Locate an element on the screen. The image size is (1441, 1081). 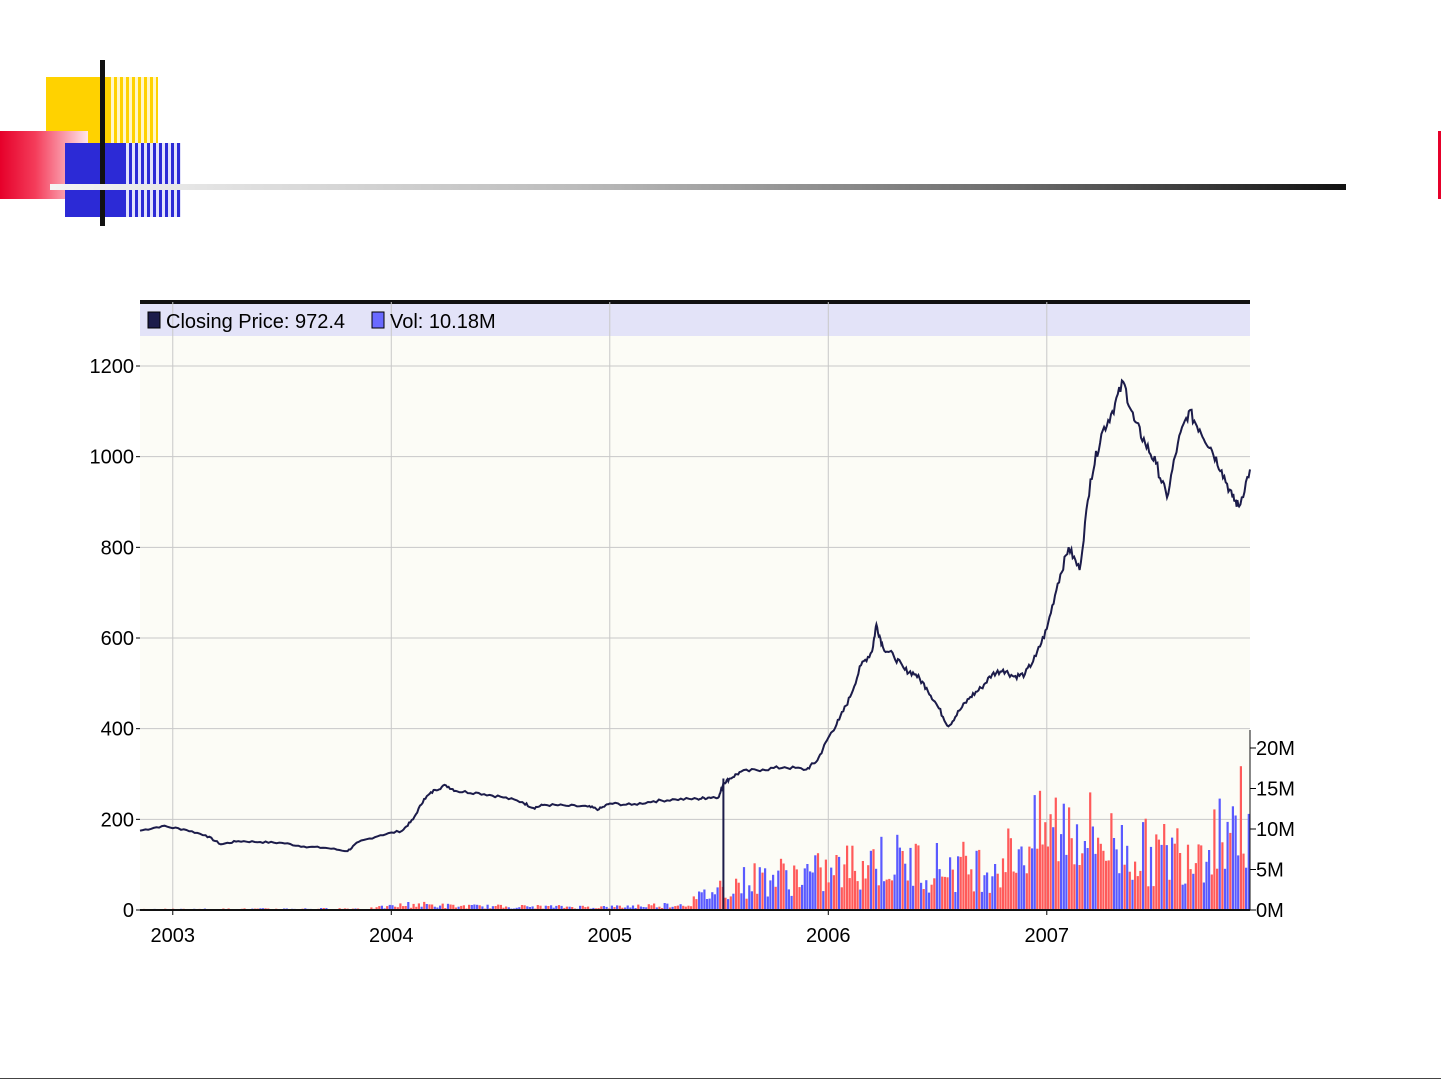
price-legend-swatch is located at coordinates (154, 320).